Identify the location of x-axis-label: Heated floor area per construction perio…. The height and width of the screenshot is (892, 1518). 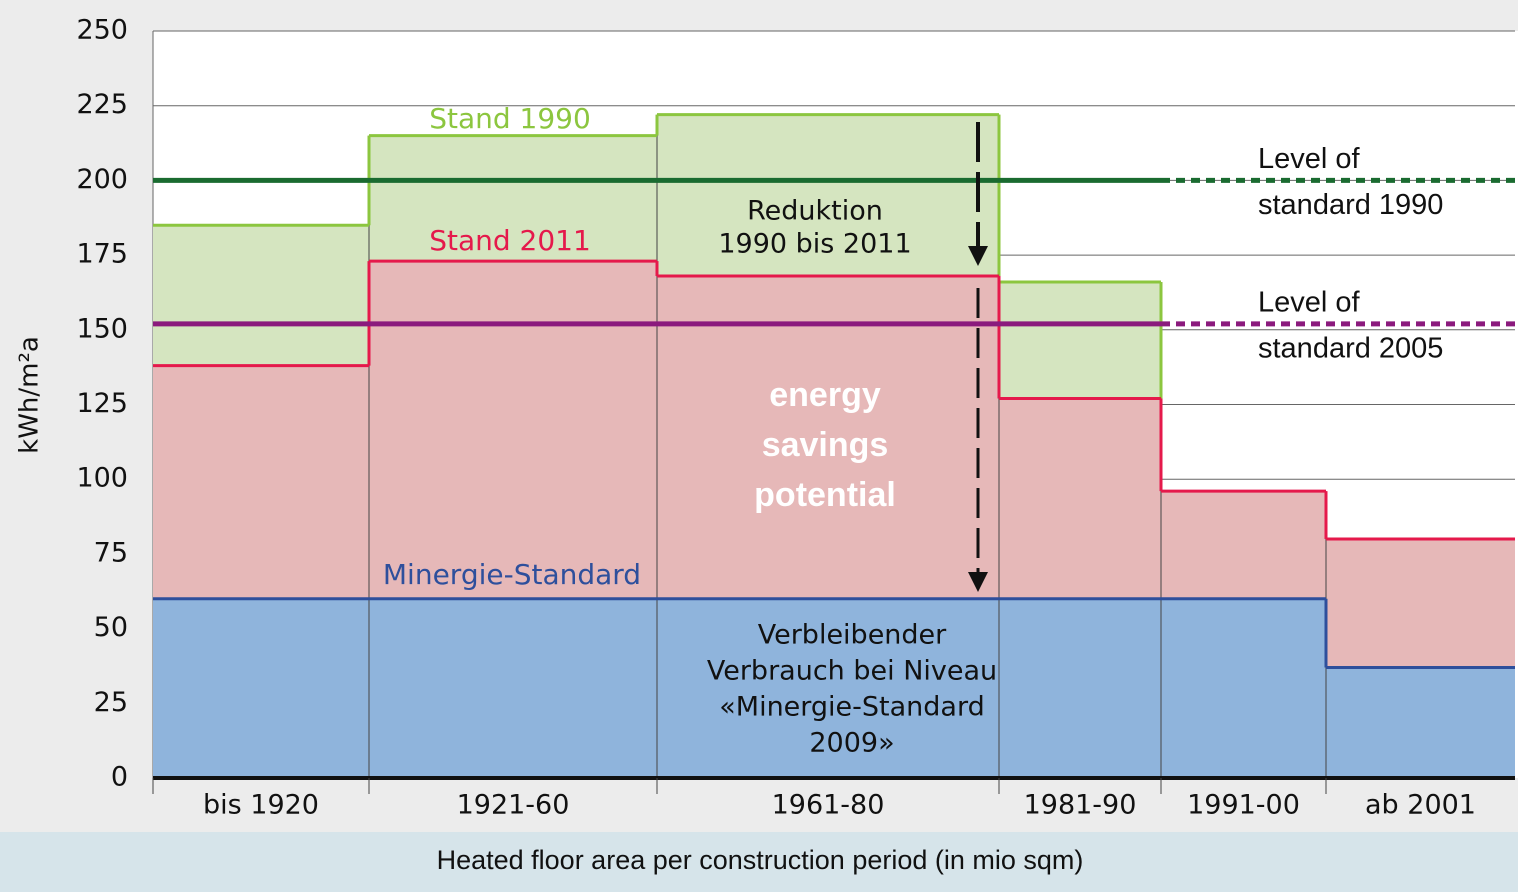
(760, 860).